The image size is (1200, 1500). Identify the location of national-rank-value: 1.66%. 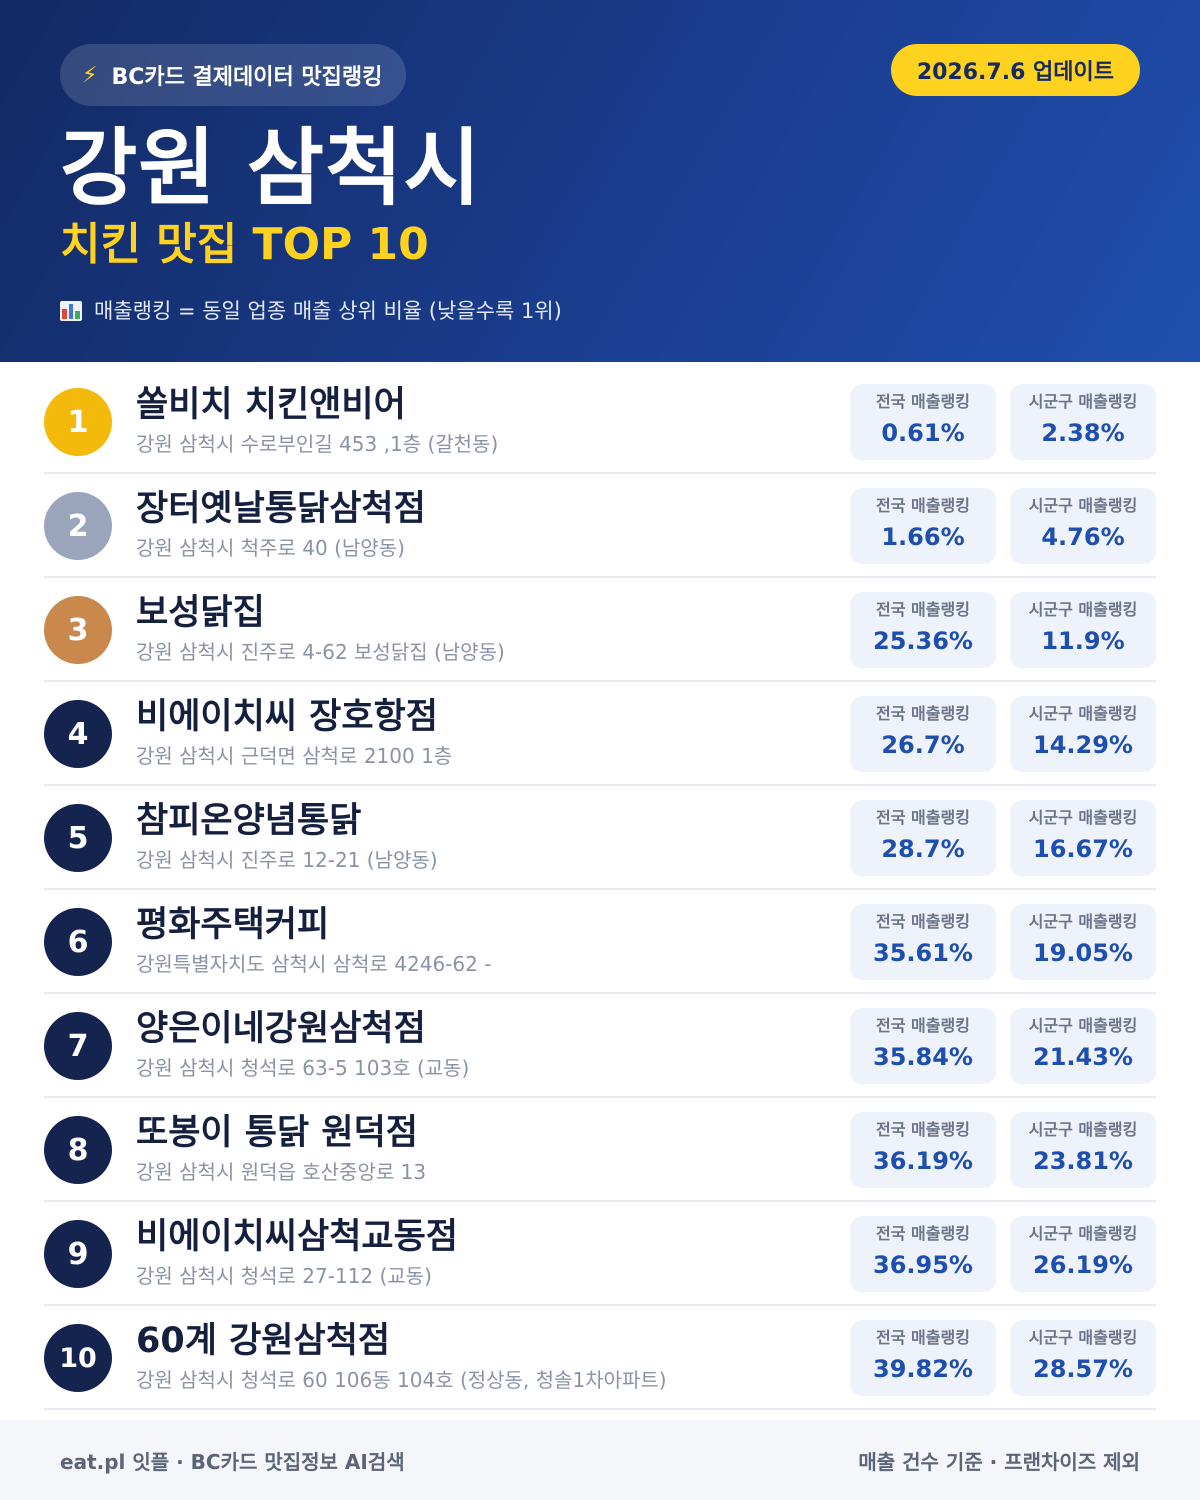
(923, 537).